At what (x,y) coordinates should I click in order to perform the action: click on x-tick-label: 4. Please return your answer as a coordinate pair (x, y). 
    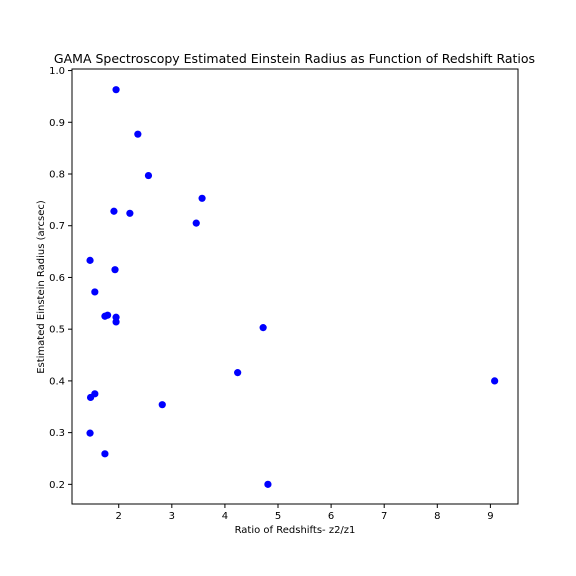
    Looking at the image, I should click on (225, 516).